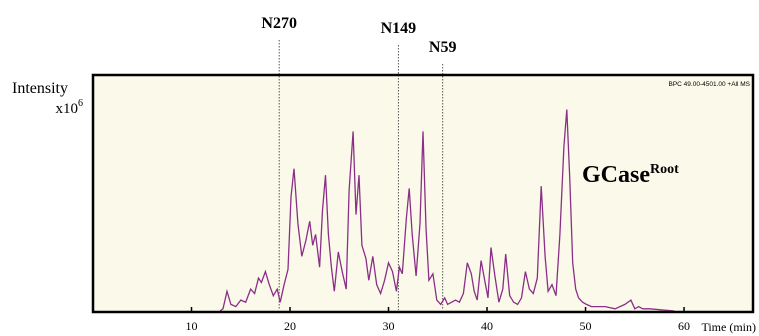  What do you see at coordinates (40, 88) in the screenshot?
I see `y-axis-label: Intensity` at bounding box center [40, 88].